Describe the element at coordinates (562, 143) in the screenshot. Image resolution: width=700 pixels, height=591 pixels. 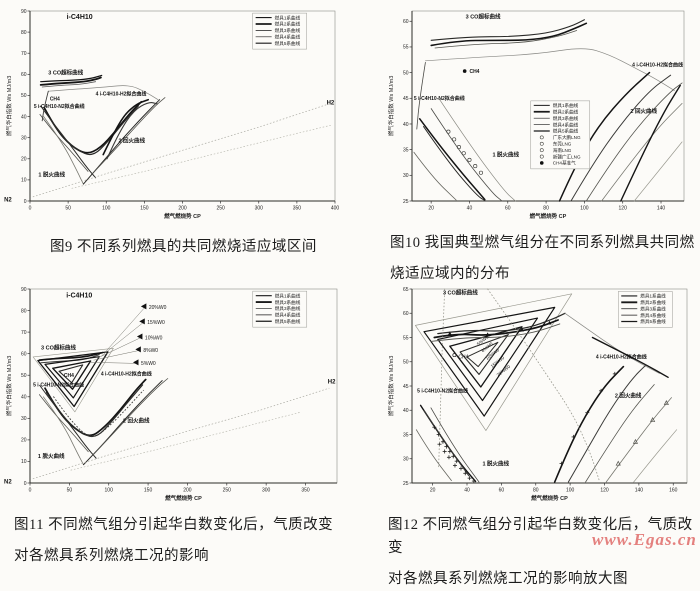
I see `svg-text: 东莞LNG` at that location.